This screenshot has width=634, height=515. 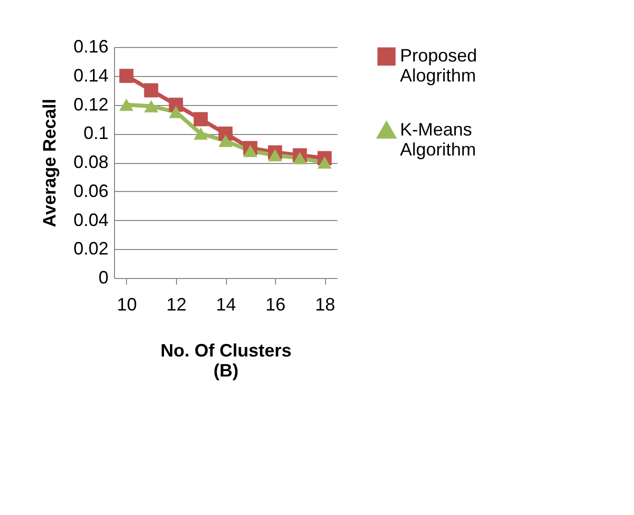 What do you see at coordinates (90, 75) in the screenshot?
I see `y-tick-label: 0.14` at bounding box center [90, 75].